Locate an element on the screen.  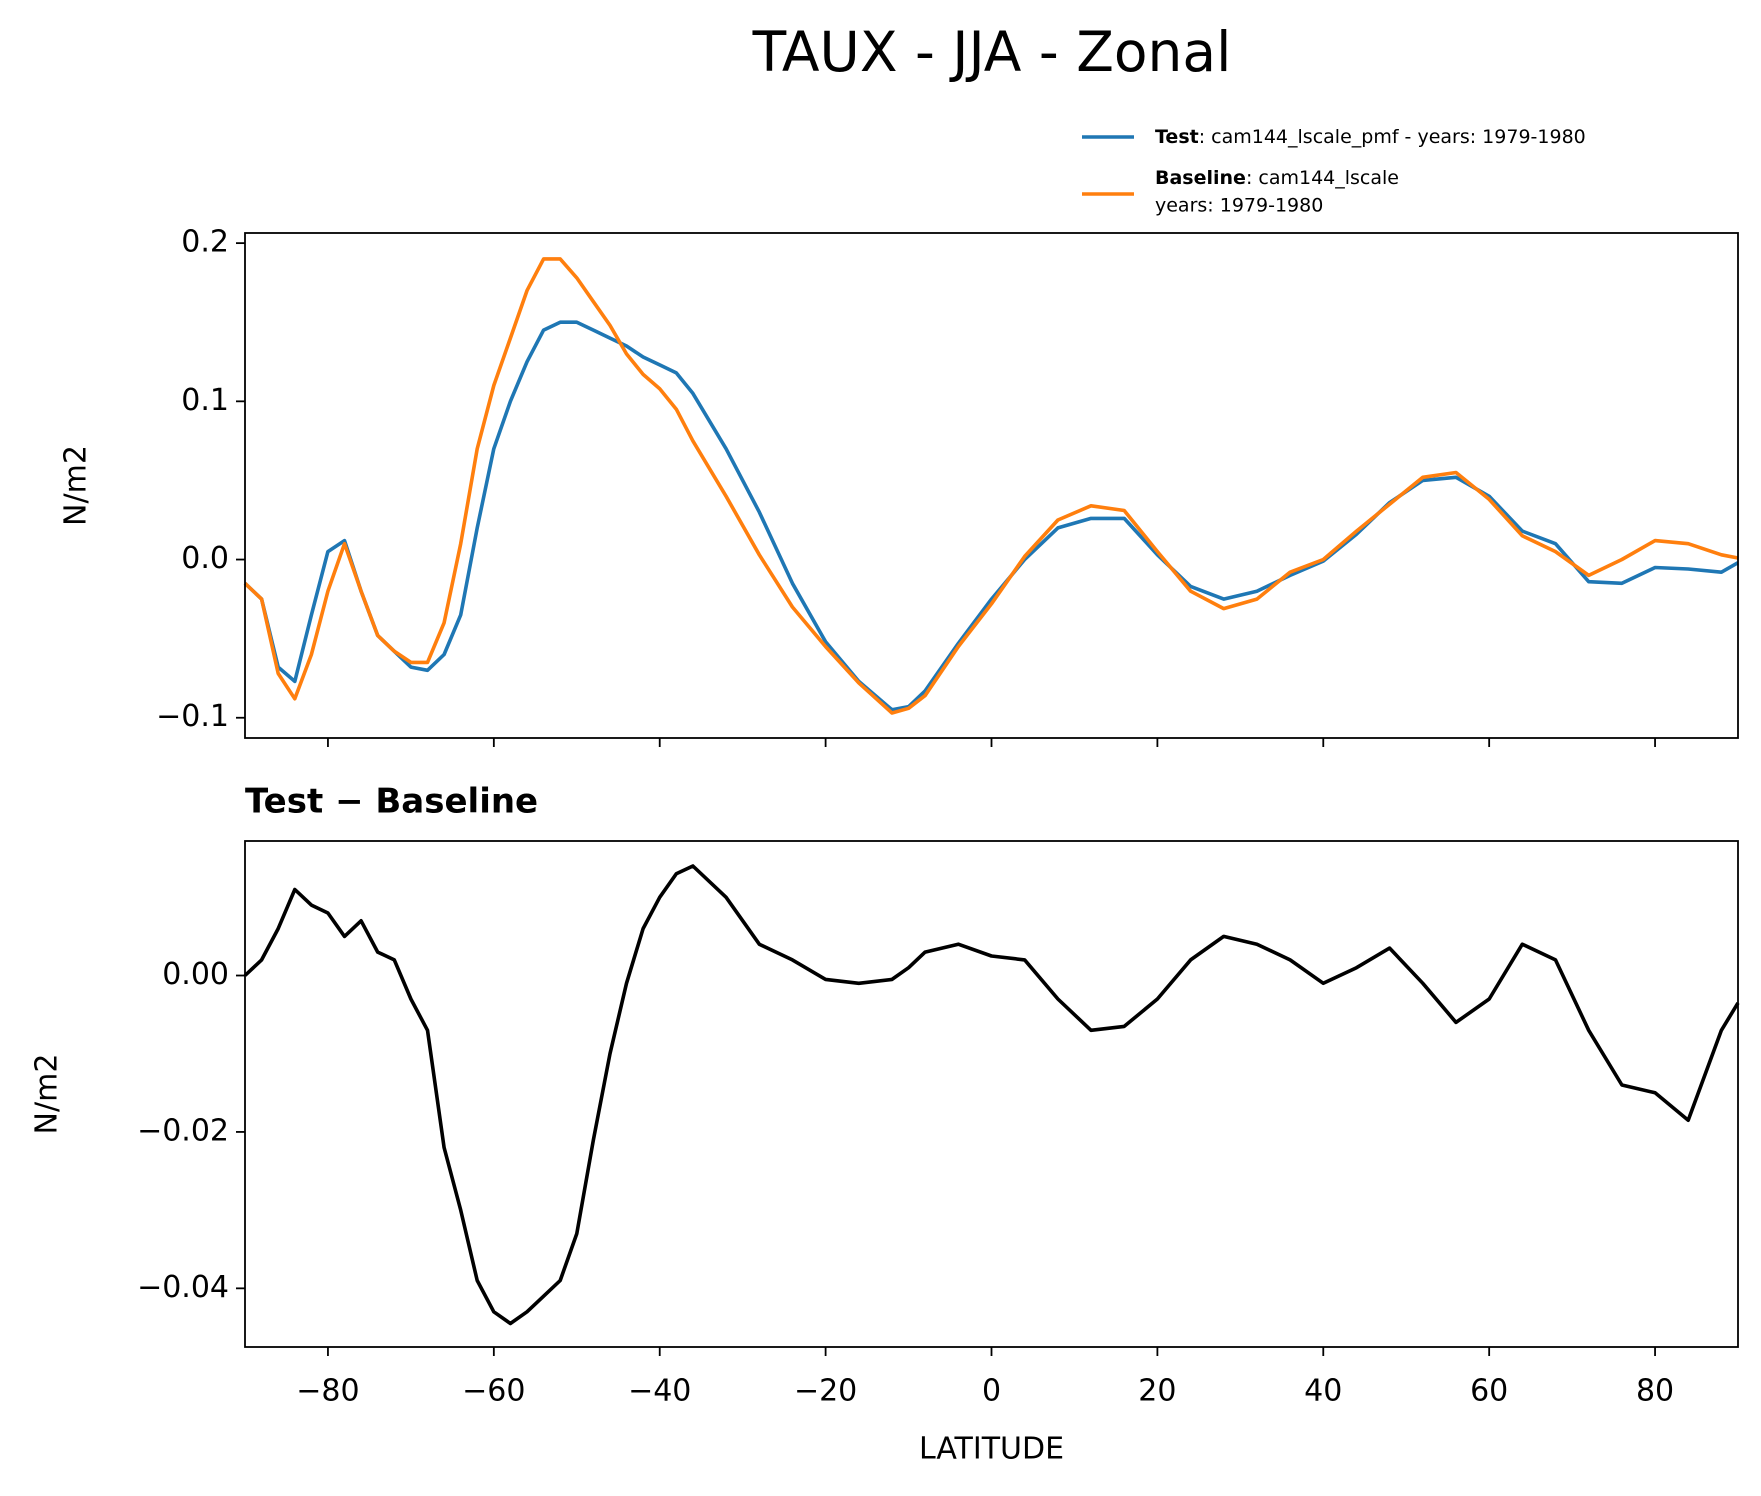
x-axis-label: LATITUDE is located at coordinates (991, 1449).